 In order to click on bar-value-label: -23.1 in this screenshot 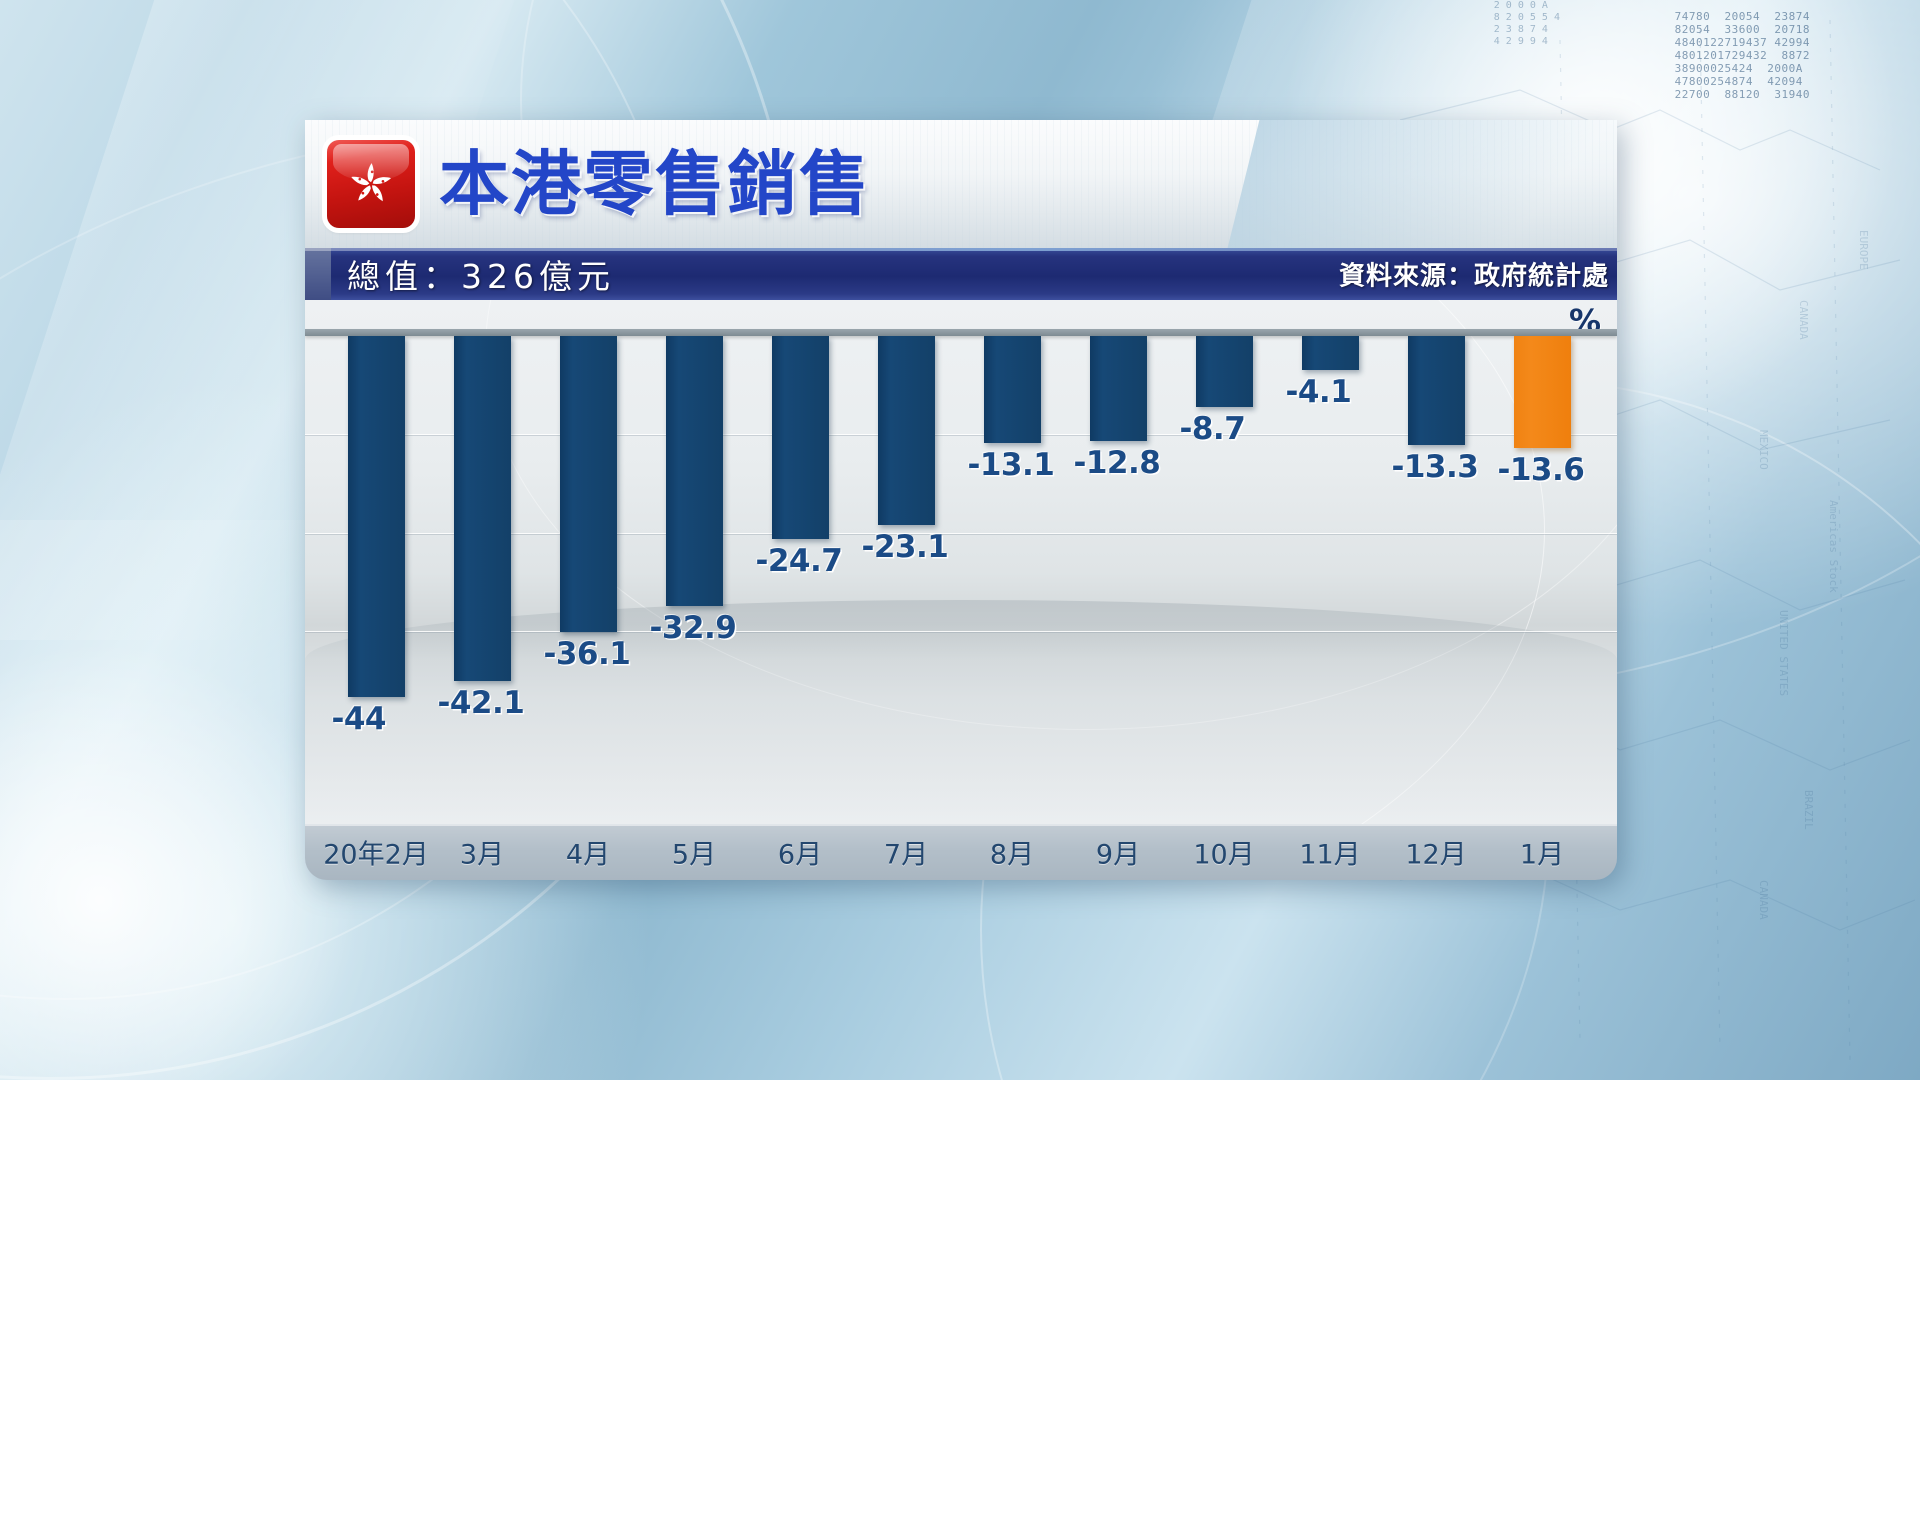, I will do `click(905, 547)`.